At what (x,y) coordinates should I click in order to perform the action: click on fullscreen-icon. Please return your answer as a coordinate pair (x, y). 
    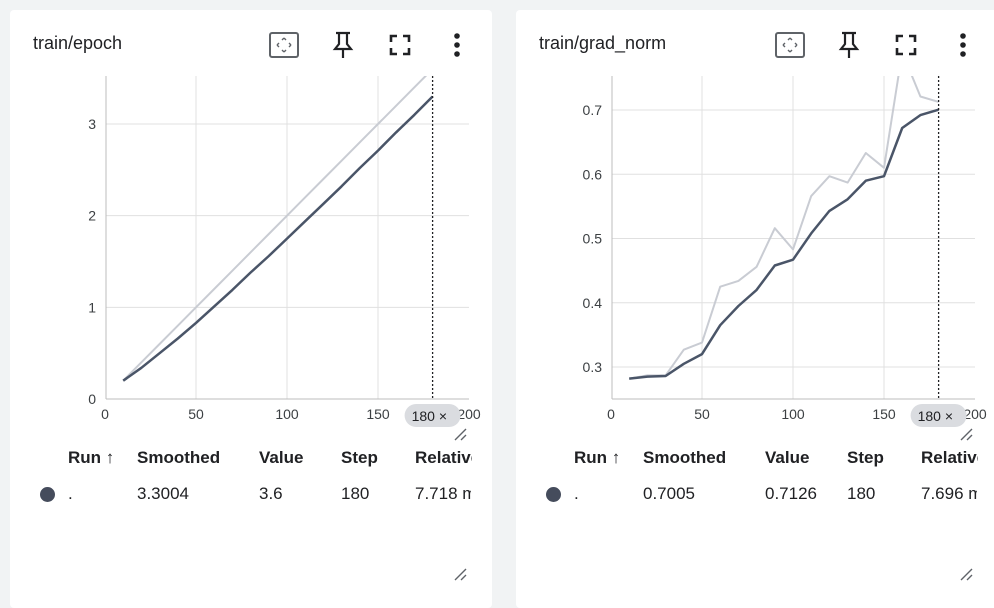
    Looking at the image, I should click on (400, 45).